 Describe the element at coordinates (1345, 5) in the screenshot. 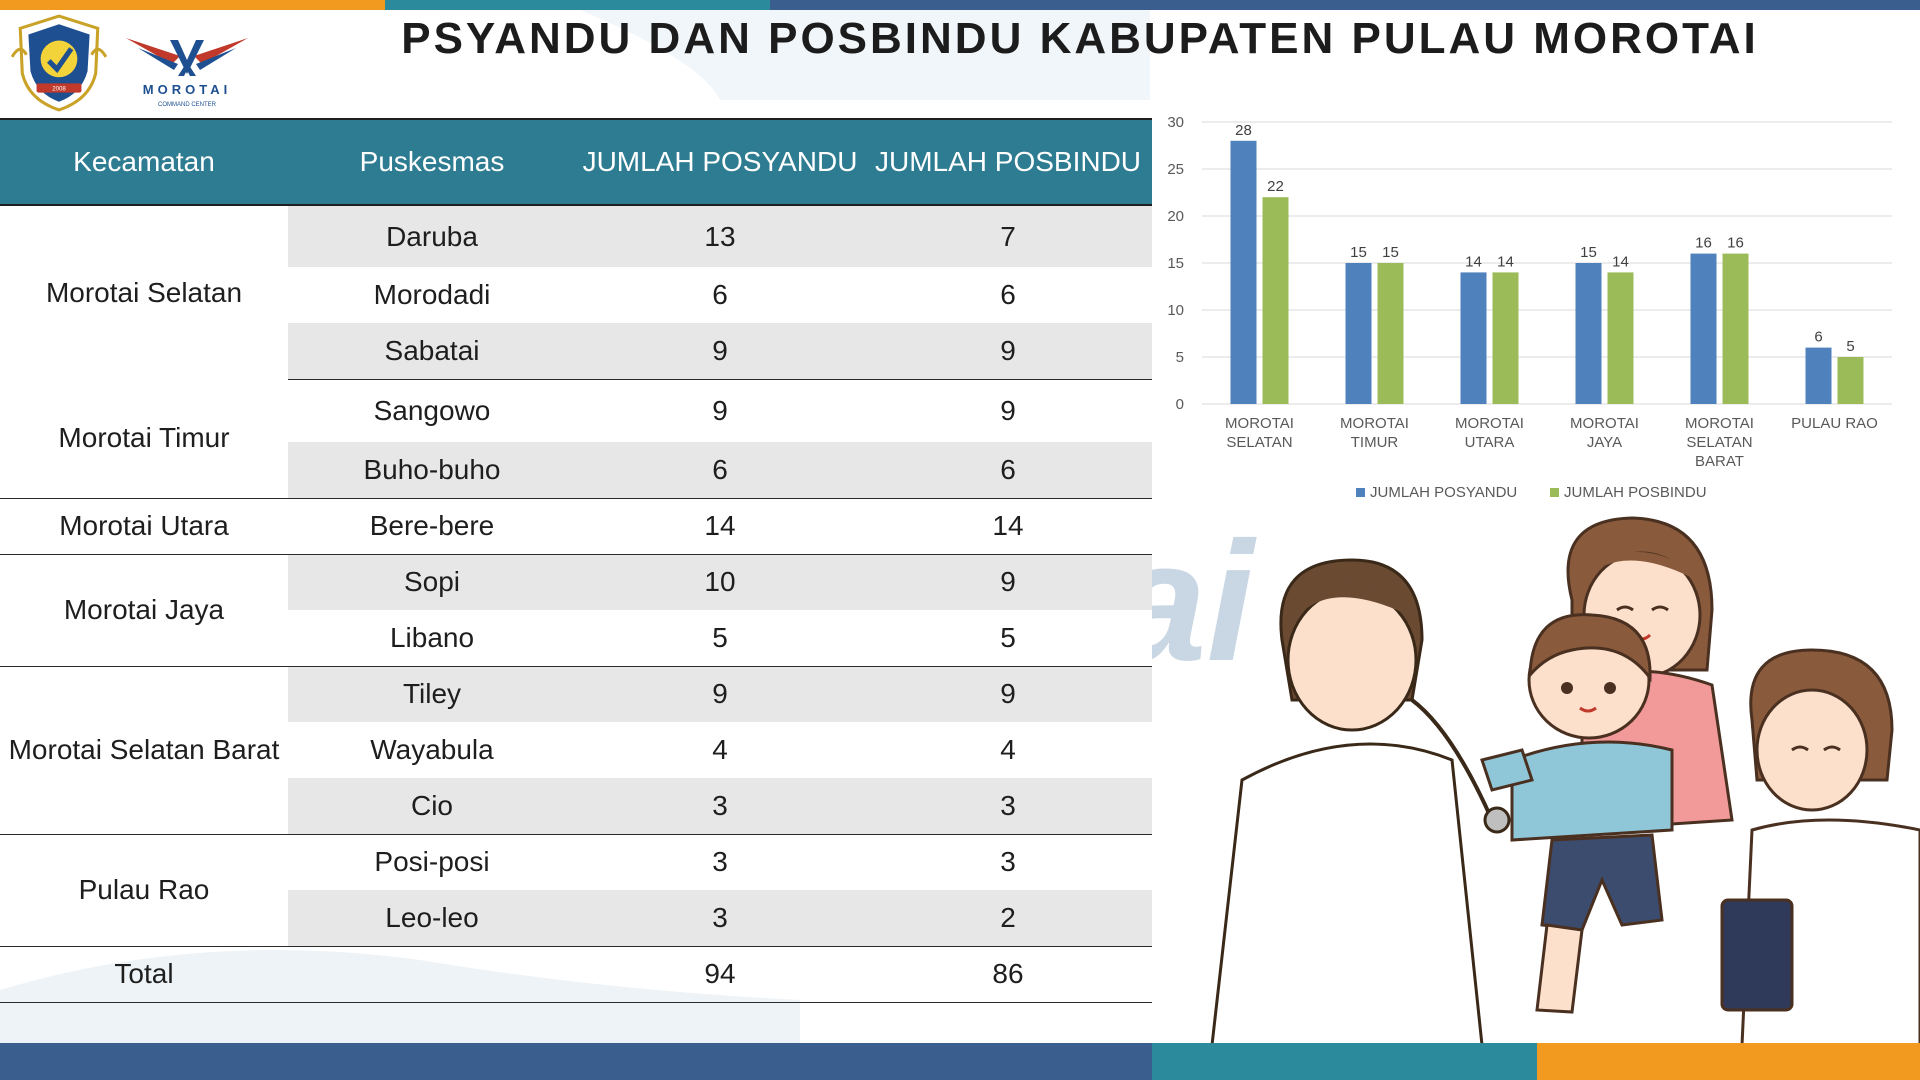

I see `top-bar-blue` at that location.